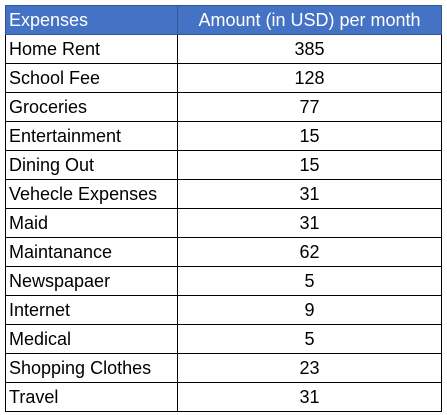  What do you see at coordinates (91, 136) in the screenshot?
I see `expense-cell: Entertainment` at bounding box center [91, 136].